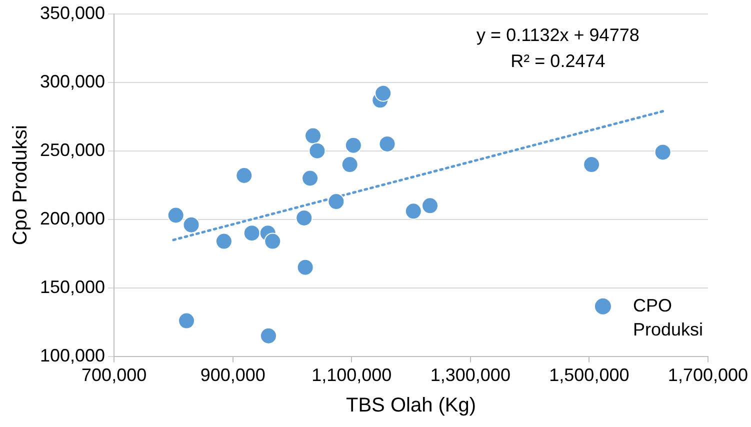 The height and width of the screenshot is (427, 751). Describe the element at coordinates (667, 317) in the screenshot. I see `legend-label: CPO Produksi` at that location.